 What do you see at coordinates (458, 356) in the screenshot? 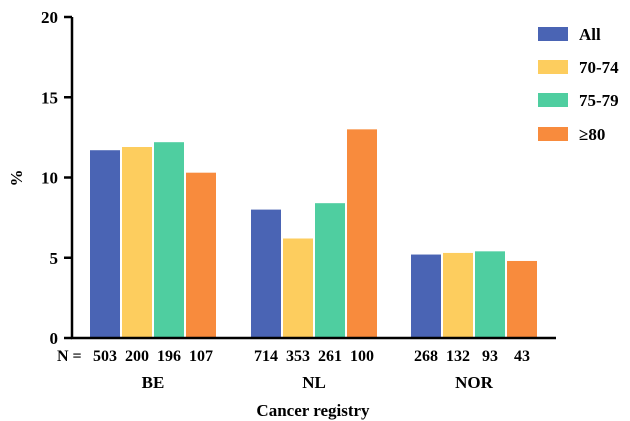
I see `n-label: 132` at bounding box center [458, 356].